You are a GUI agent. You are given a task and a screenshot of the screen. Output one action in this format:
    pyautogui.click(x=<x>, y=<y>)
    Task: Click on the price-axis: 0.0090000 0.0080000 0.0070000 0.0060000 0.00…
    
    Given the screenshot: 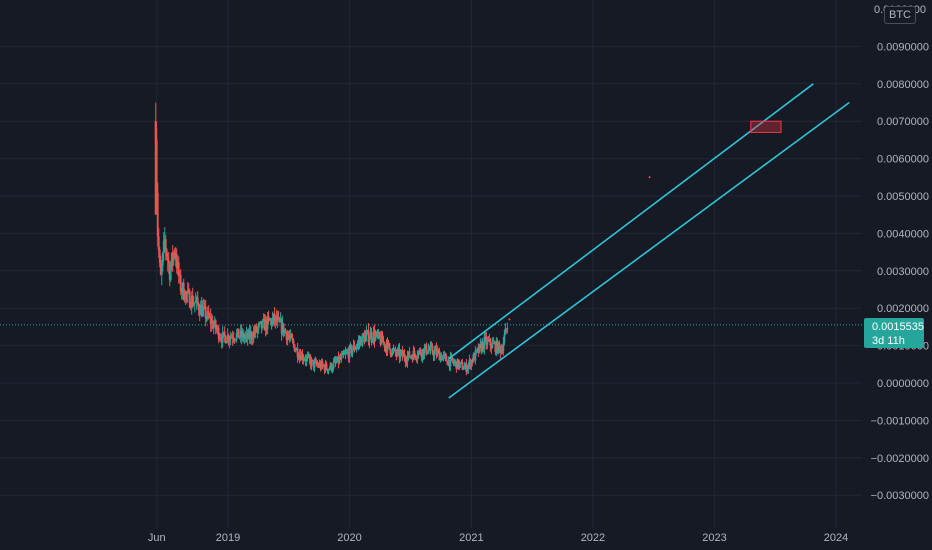 What is the action you would take?
    pyautogui.click(x=900, y=253)
    